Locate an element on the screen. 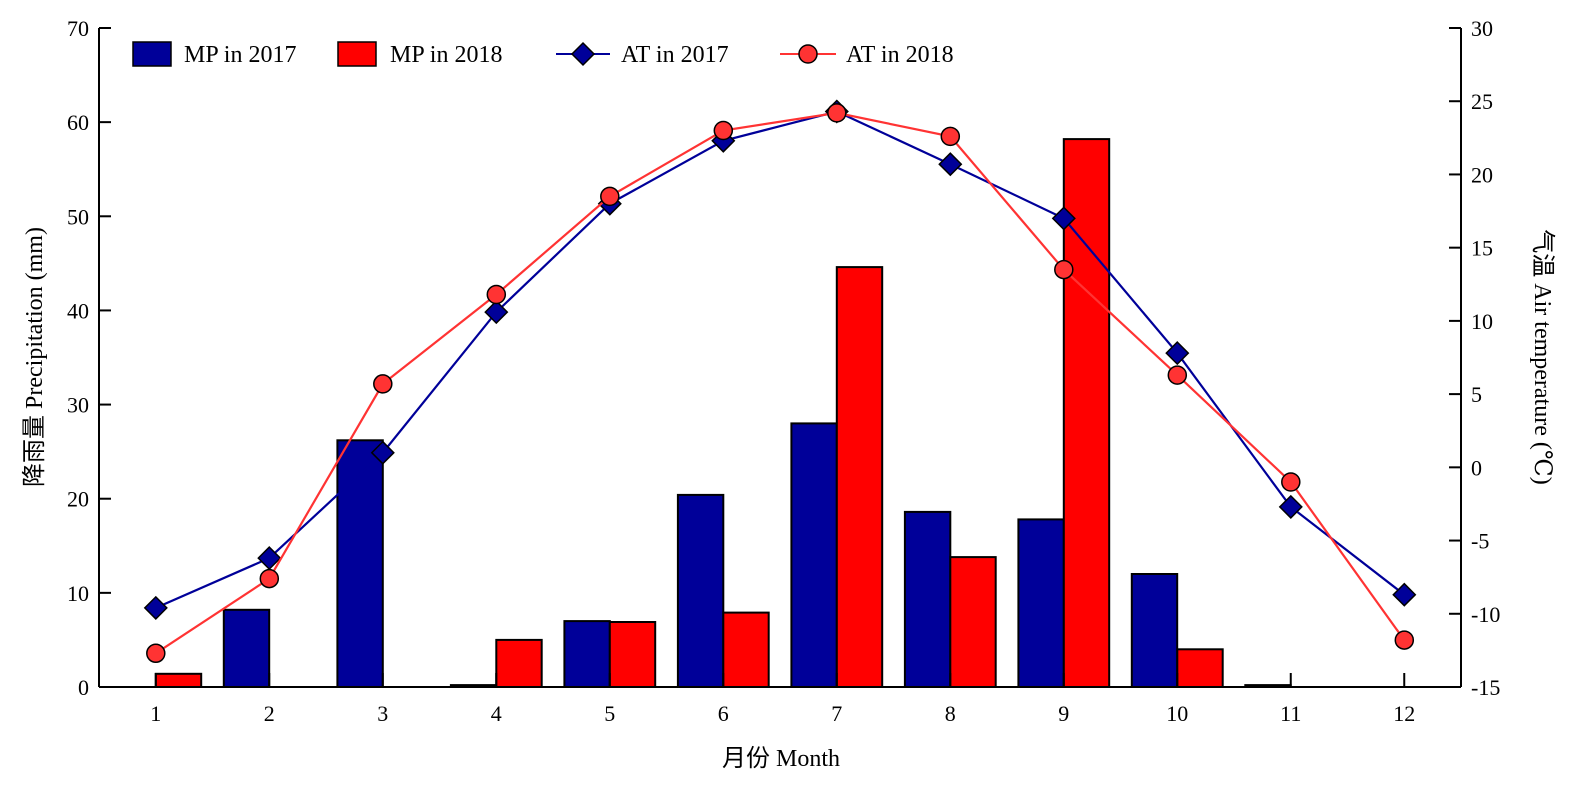 The width and height of the screenshot is (1583, 798). legend-label-at-2017: AT in 2017 is located at coordinates (675, 55).